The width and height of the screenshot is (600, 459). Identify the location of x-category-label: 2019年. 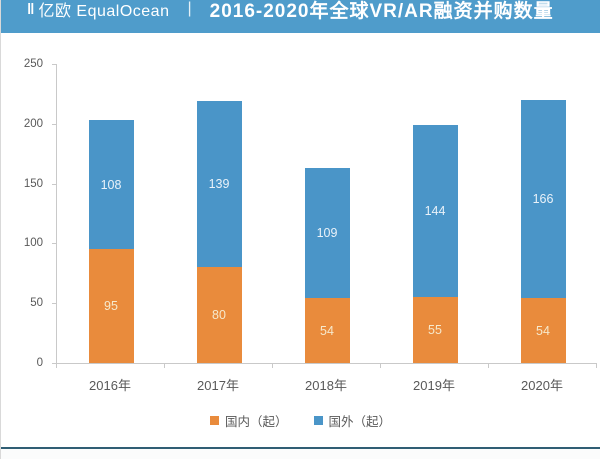
(434, 385).